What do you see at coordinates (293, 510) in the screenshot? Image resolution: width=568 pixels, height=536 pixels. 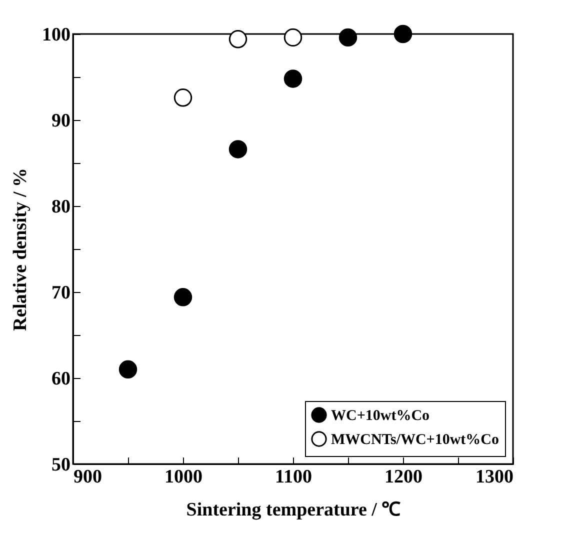 I see `x-axis-title: Sintering temperature / ℃` at bounding box center [293, 510].